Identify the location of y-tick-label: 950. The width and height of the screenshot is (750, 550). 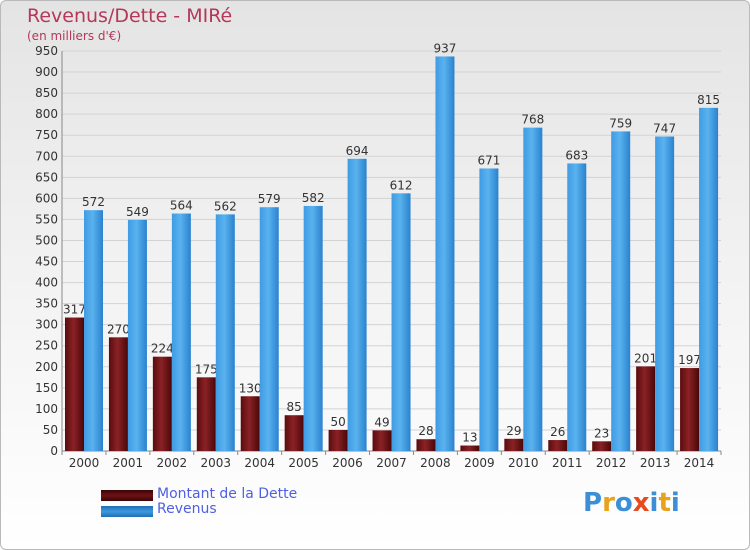
(46, 51).